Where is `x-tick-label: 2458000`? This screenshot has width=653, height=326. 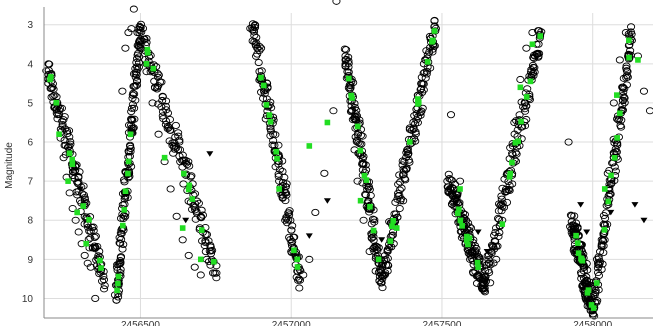
x-tick-label: 2458000 is located at coordinates (592, 323).